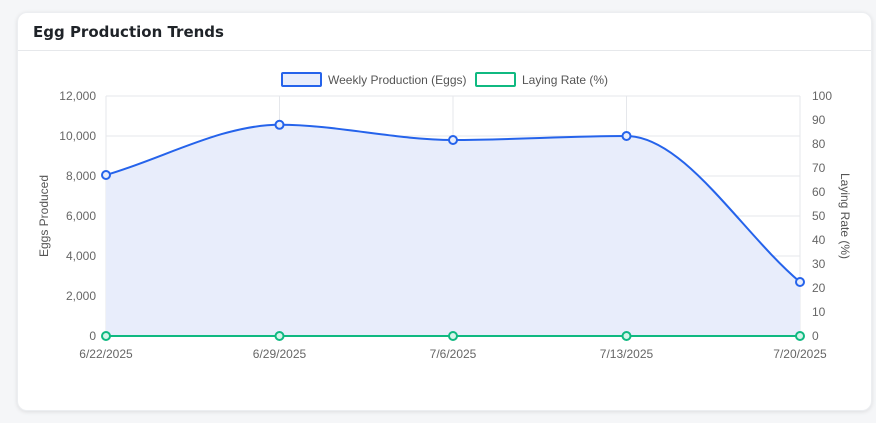 The width and height of the screenshot is (876, 423). Describe the element at coordinates (819, 240) in the screenshot. I see `y2-tick-label: 40` at that location.